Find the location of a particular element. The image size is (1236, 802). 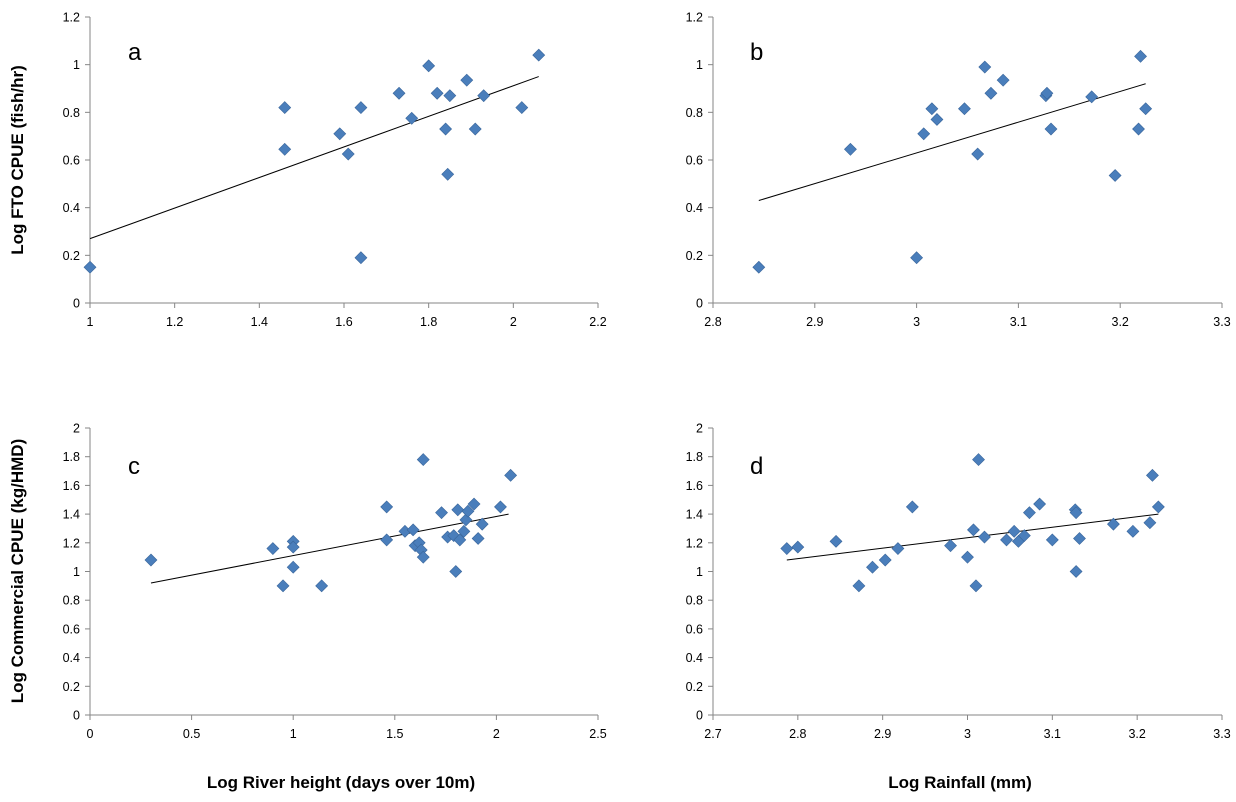

panel-c-y-tick-label: 1.8 is located at coordinates (71, 457).